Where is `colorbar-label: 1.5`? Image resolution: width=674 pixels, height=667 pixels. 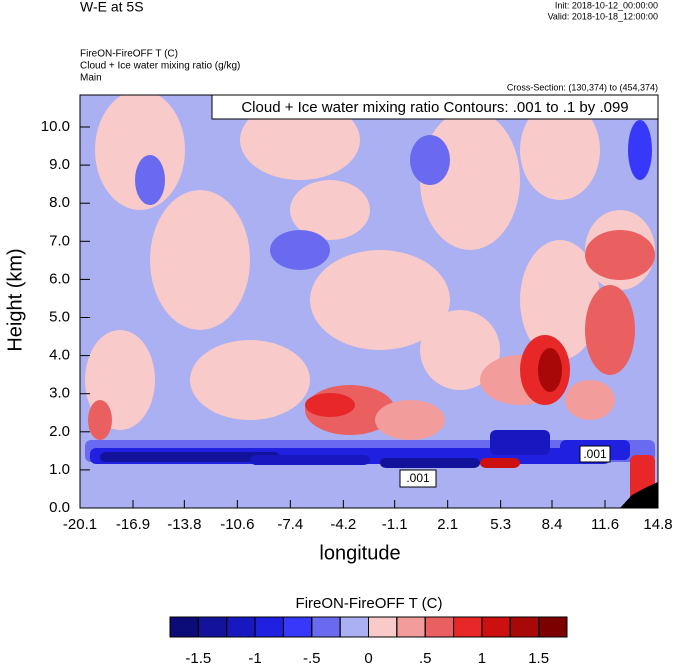
colorbar-label: 1.5 is located at coordinates (538, 658).